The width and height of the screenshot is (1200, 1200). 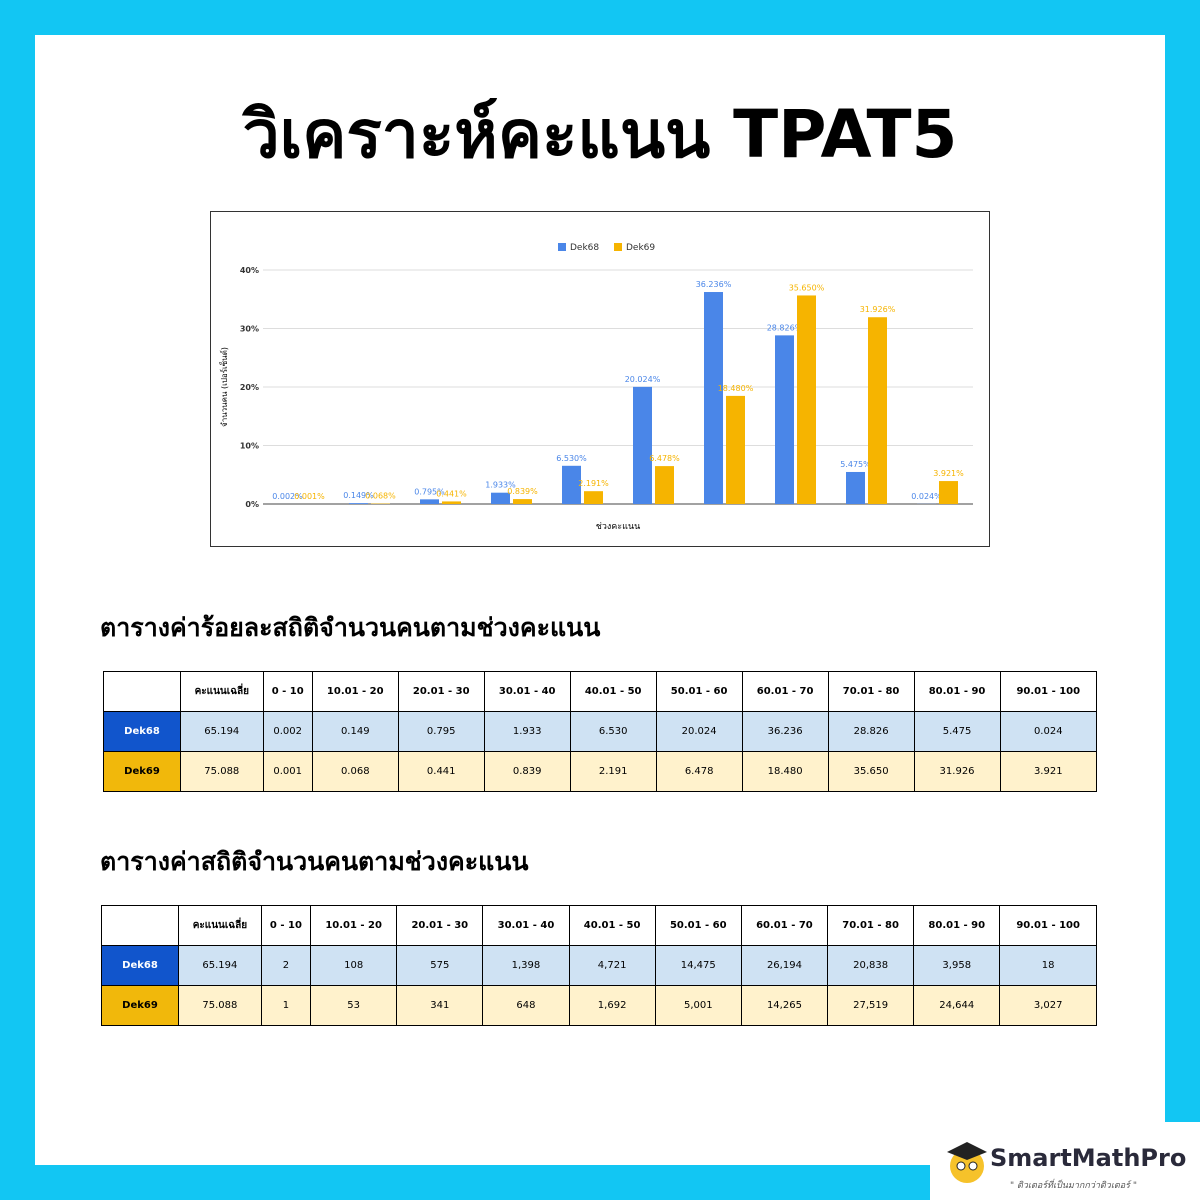 What do you see at coordinates (612, 925) in the screenshot?
I see `header-cell: 40.01 - 50` at bounding box center [612, 925].